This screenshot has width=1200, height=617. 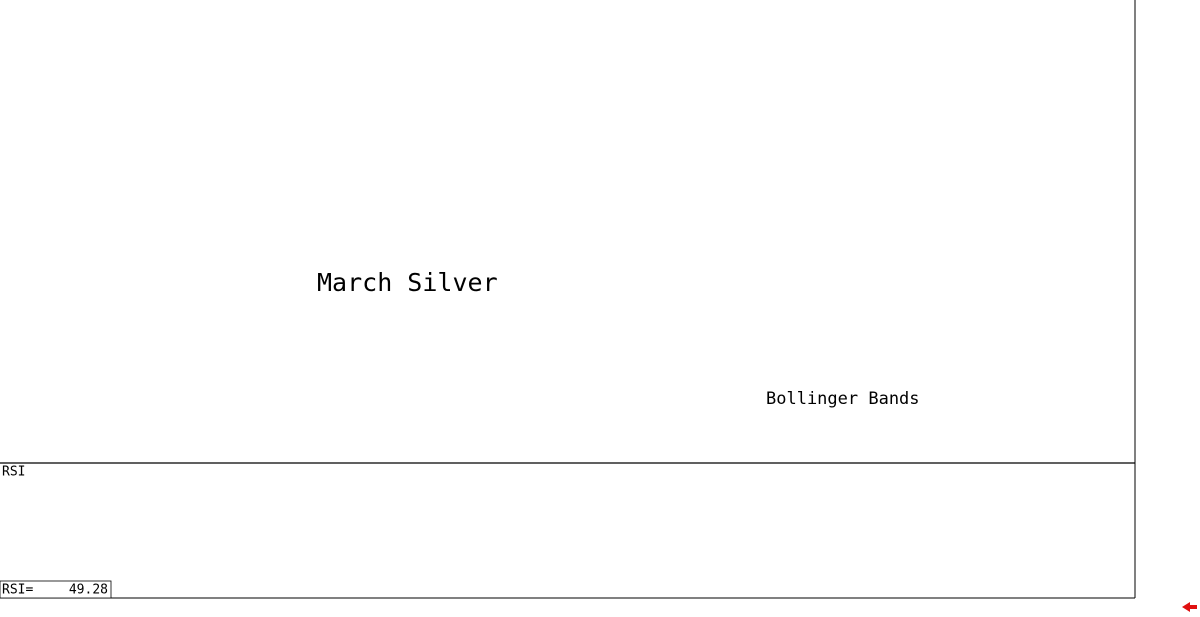 What do you see at coordinates (407, 282) in the screenshot?
I see `chart-title: March Silver` at bounding box center [407, 282].